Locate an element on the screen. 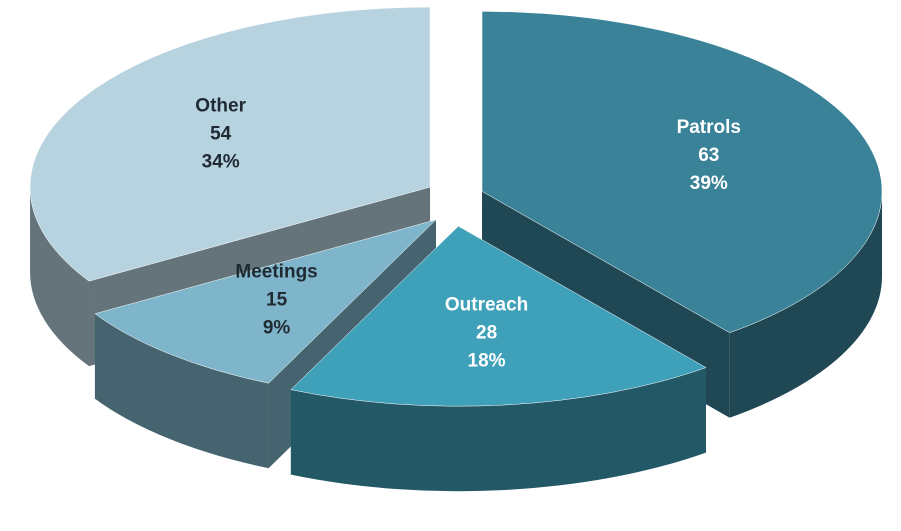  slice-percent: 34% is located at coordinates (221, 161).